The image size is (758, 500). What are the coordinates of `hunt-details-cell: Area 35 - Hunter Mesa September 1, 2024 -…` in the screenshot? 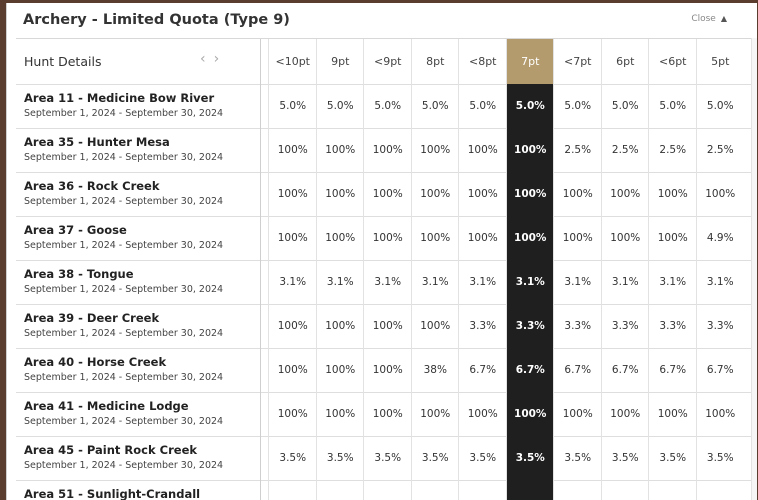 It's located at (138, 150).